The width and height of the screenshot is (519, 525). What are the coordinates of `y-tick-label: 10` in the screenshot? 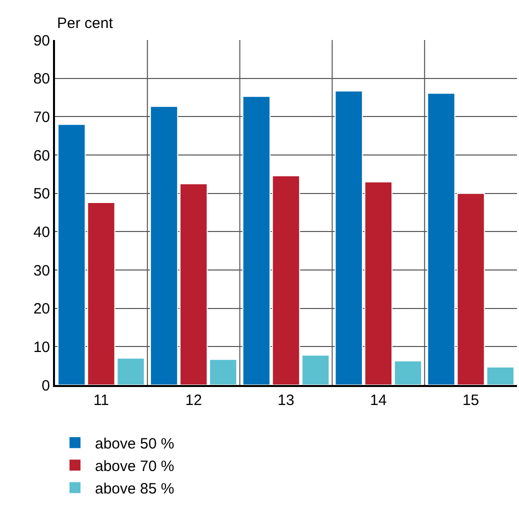 It's located at (41, 347).